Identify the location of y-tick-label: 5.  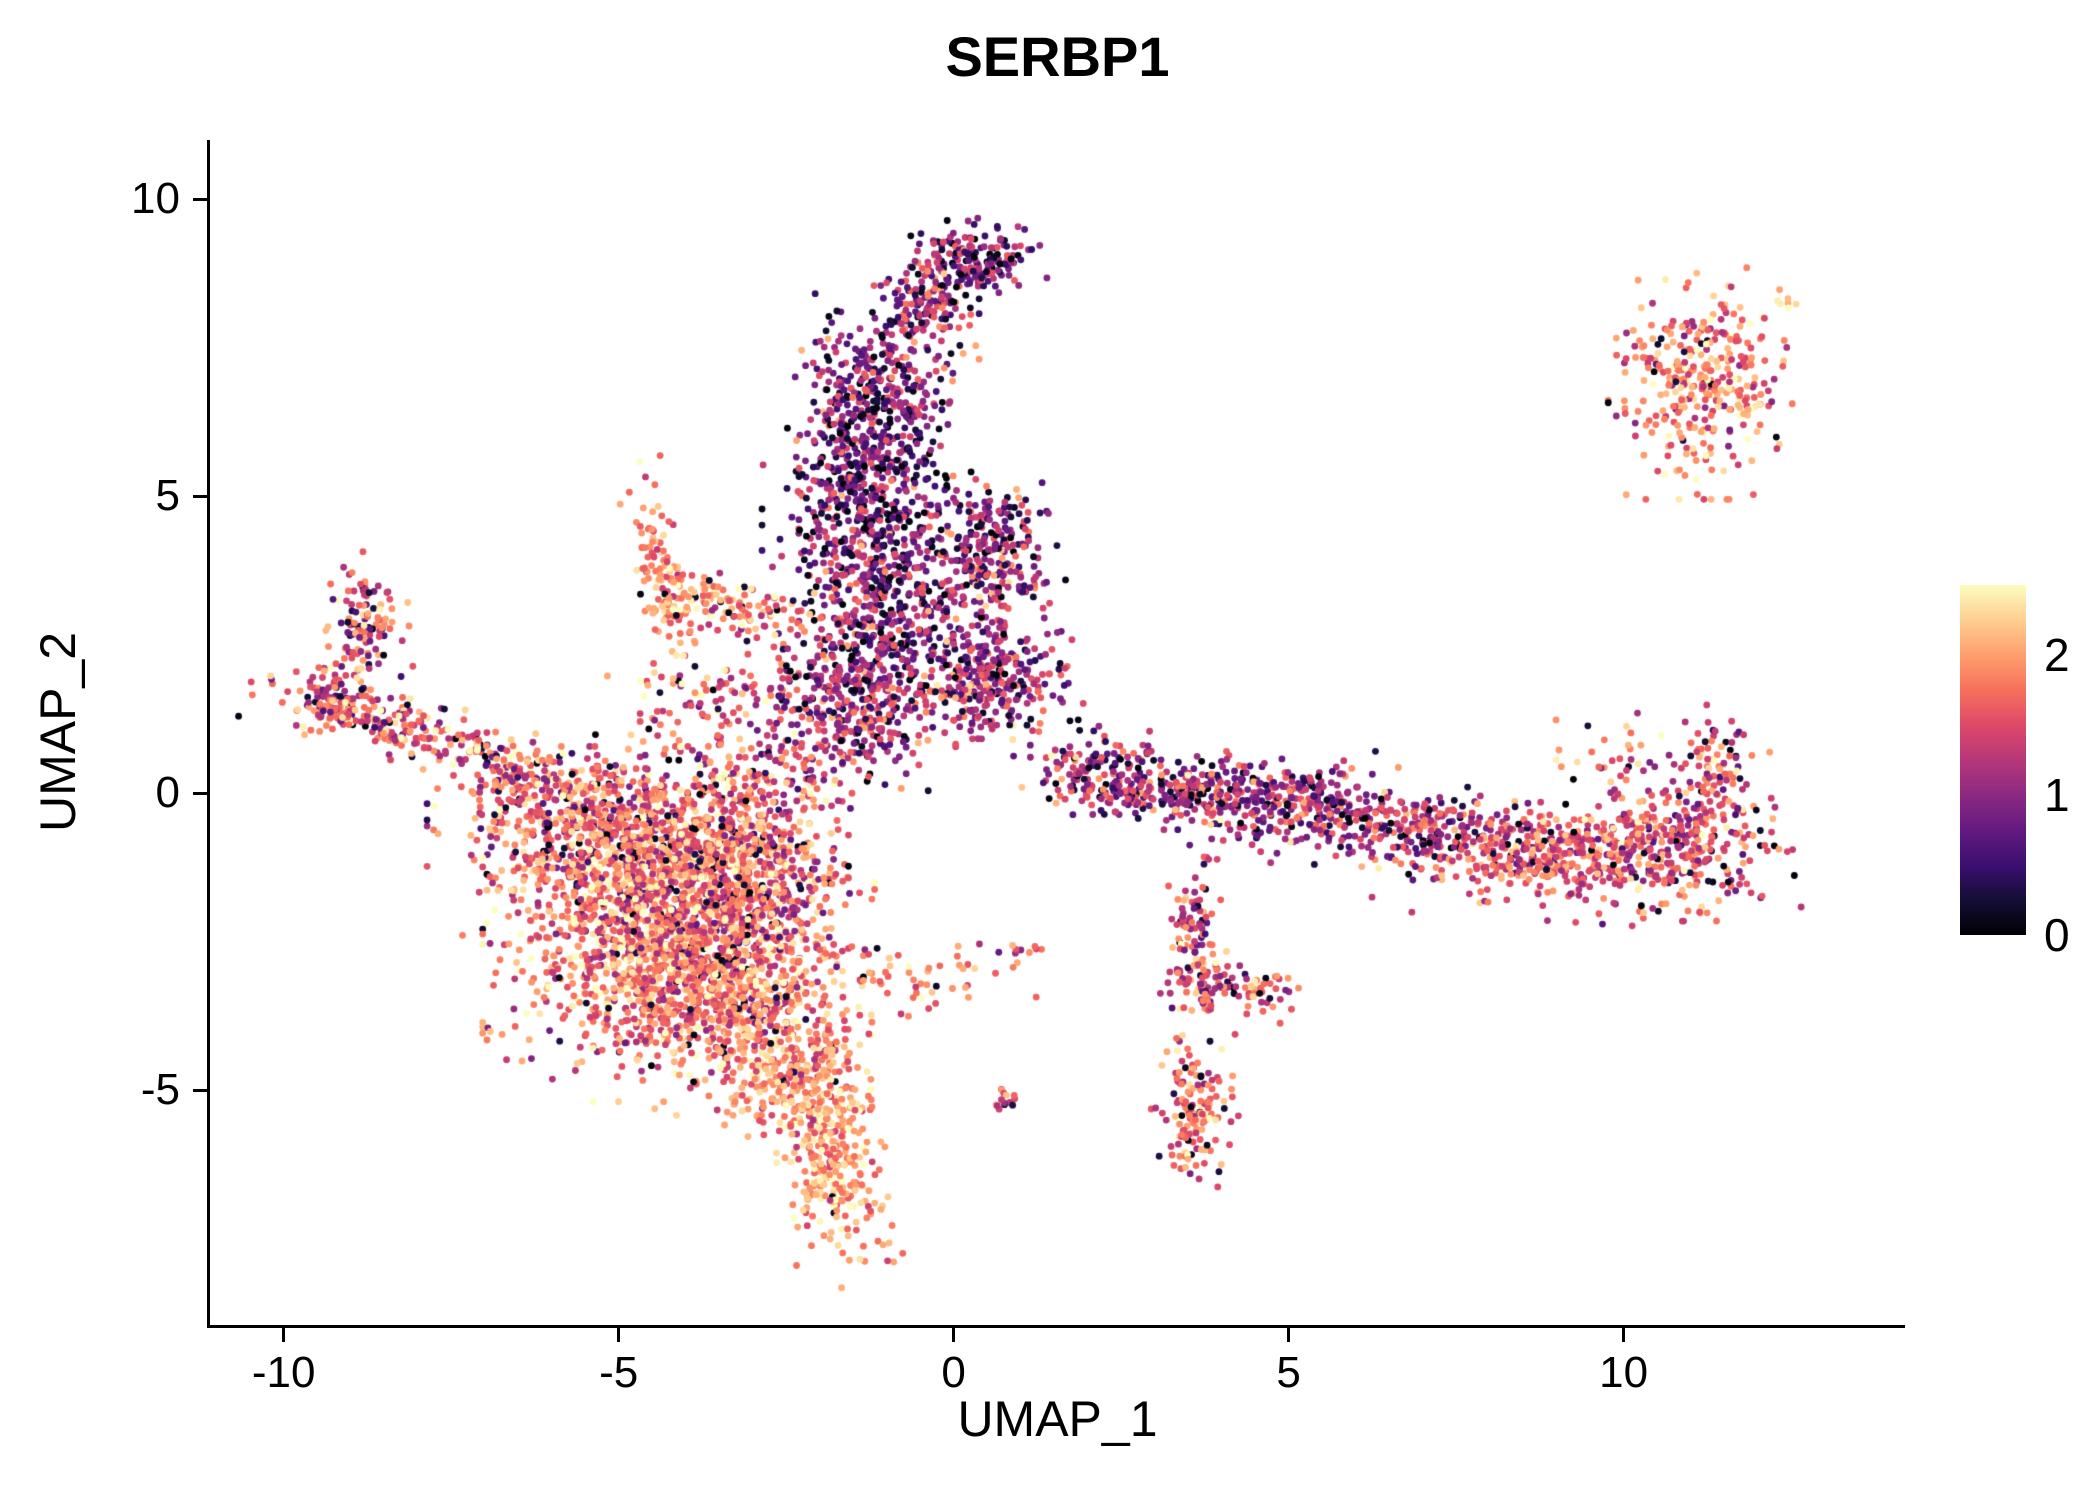
(167, 496).